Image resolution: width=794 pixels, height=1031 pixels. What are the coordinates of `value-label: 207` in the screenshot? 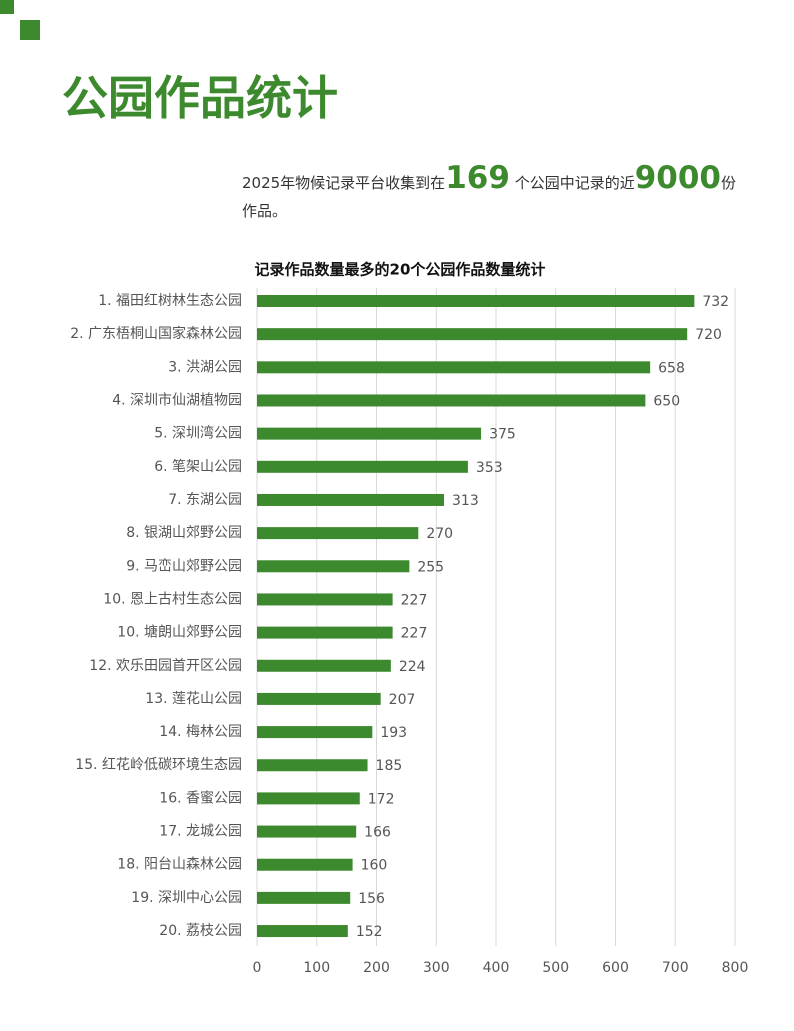 It's located at (402, 700).